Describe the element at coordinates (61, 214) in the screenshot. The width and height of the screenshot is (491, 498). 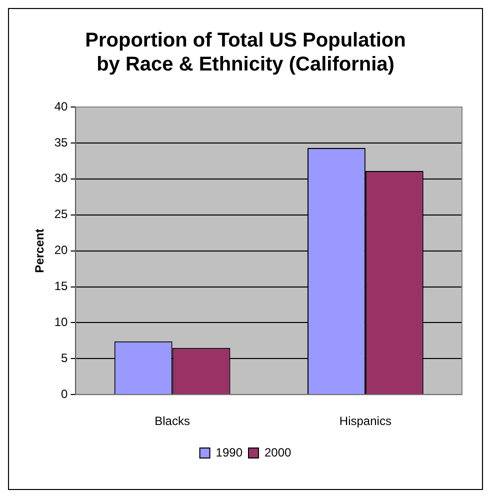
I see `y-tick-label: 25` at that location.